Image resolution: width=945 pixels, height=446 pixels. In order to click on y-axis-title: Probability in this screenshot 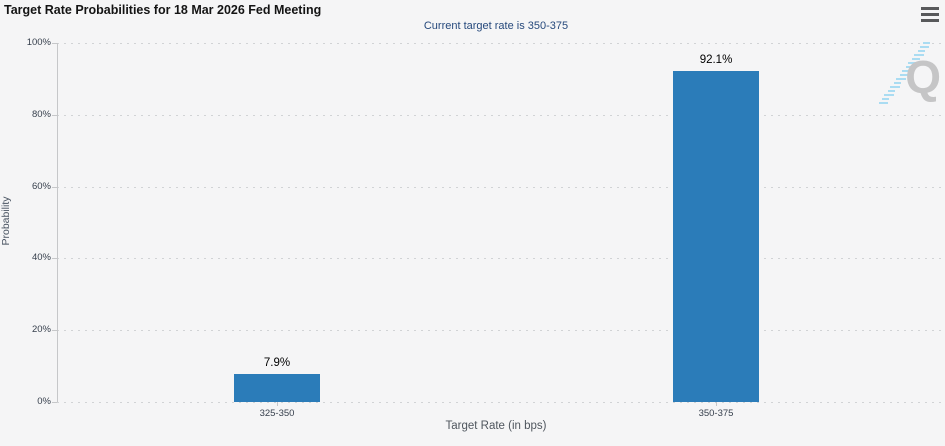, I will do `click(6, 221)`.